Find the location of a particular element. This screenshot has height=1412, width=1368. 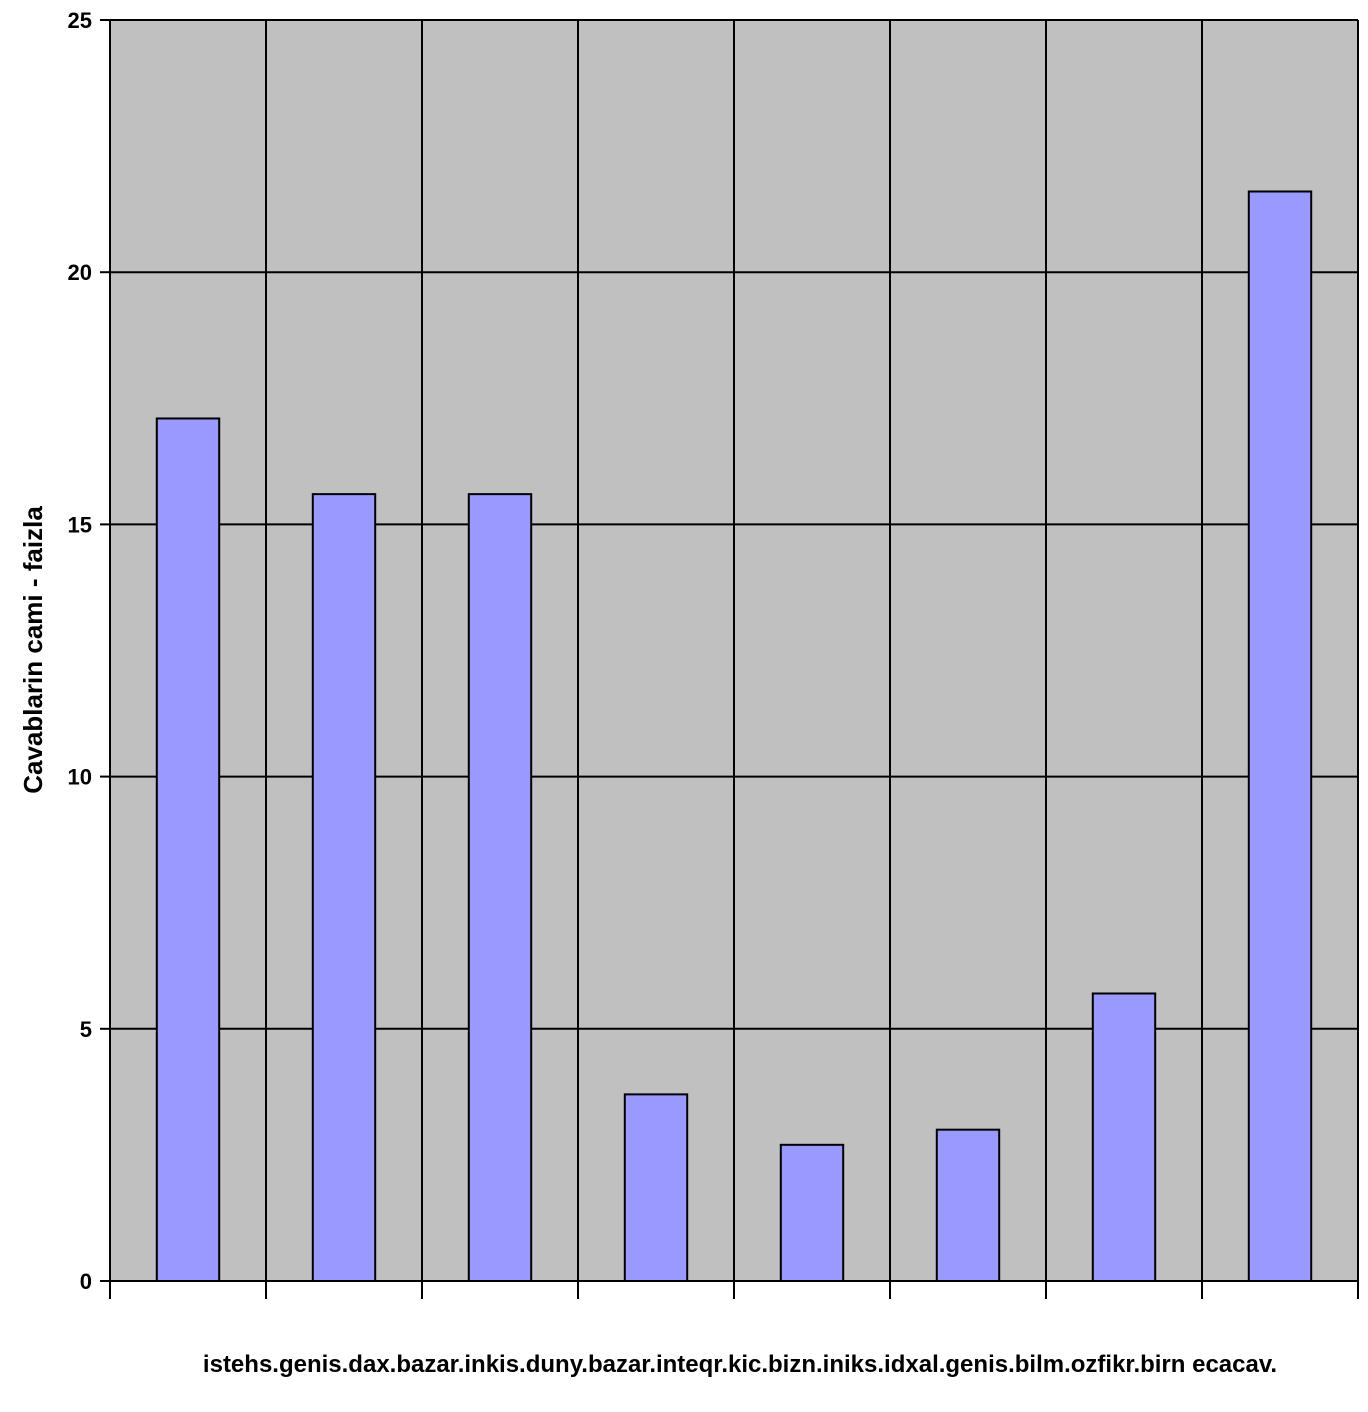

y-tick-label: 25 is located at coordinates (80, 20).